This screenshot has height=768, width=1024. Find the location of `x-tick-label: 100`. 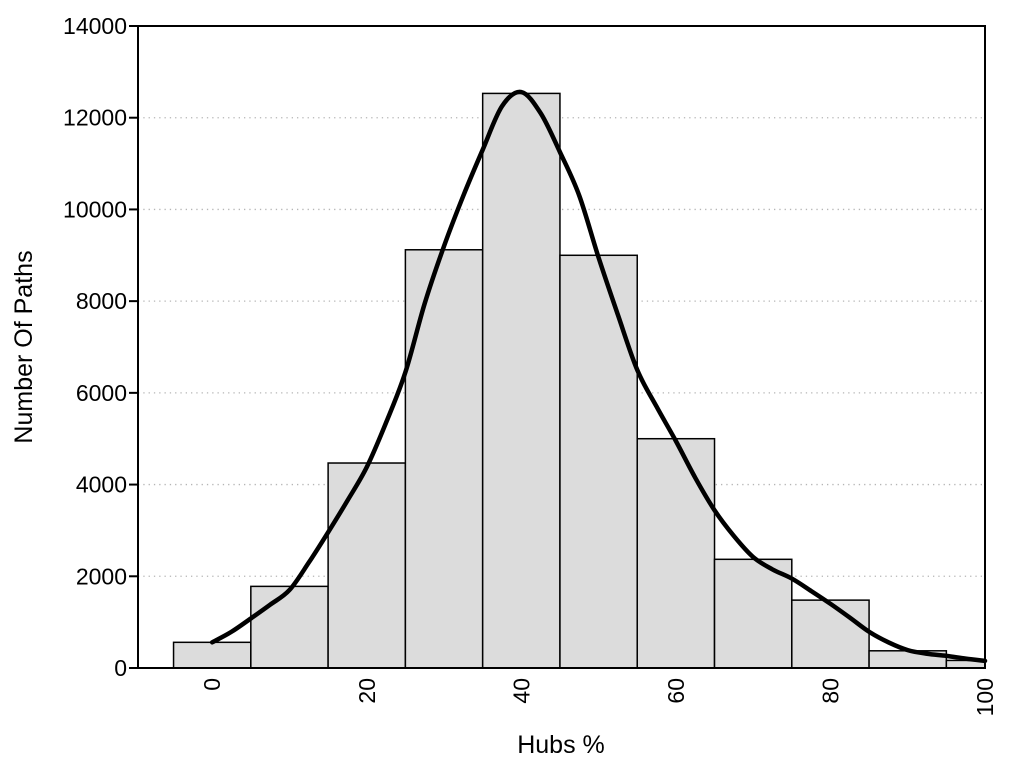

x-tick-label: 100 is located at coordinates (985, 697).